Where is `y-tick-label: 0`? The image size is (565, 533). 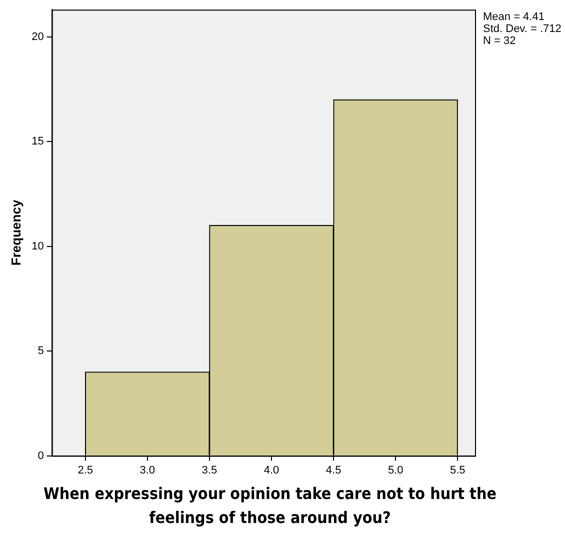
y-tick-label: 0 is located at coordinates (41, 456).